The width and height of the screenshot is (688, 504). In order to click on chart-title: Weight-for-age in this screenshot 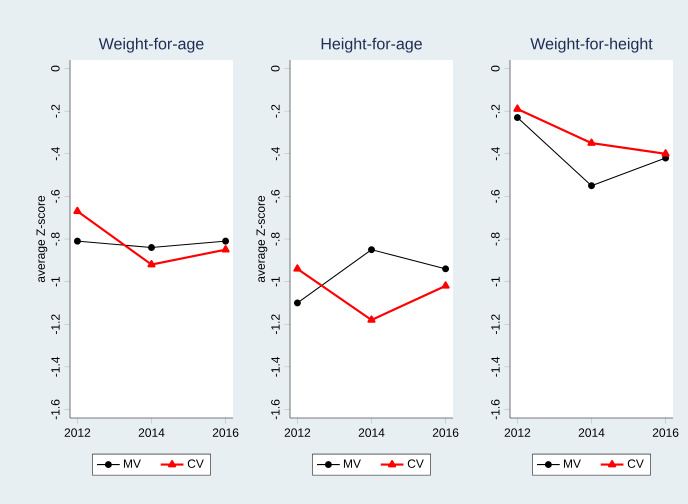, I will do `click(151, 45)`.